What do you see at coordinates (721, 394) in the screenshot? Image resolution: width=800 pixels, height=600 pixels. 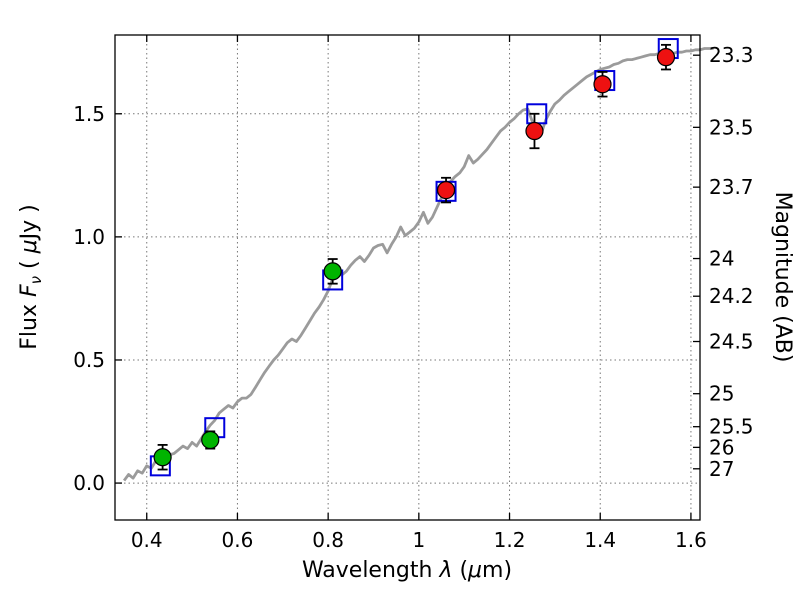 I see `y-tick-label-right: 25` at bounding box center [721, 394].